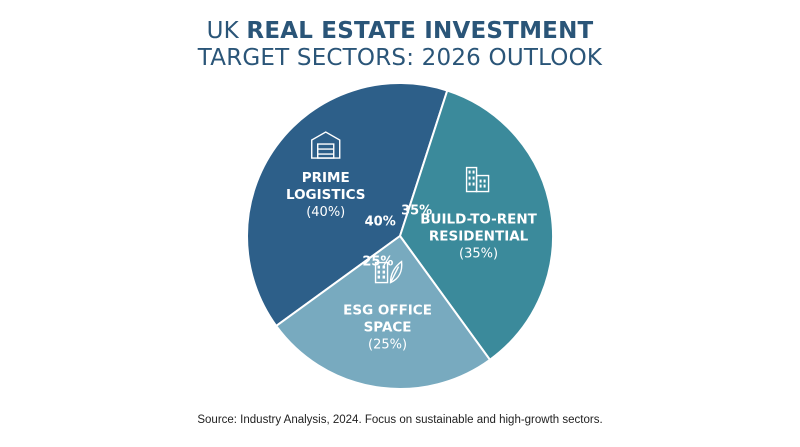 This screenshot has height=447, width=800. I want to click on slice-label-build-to-rent-residential-line-2: RESIDENTIAL, so click(479, 237).